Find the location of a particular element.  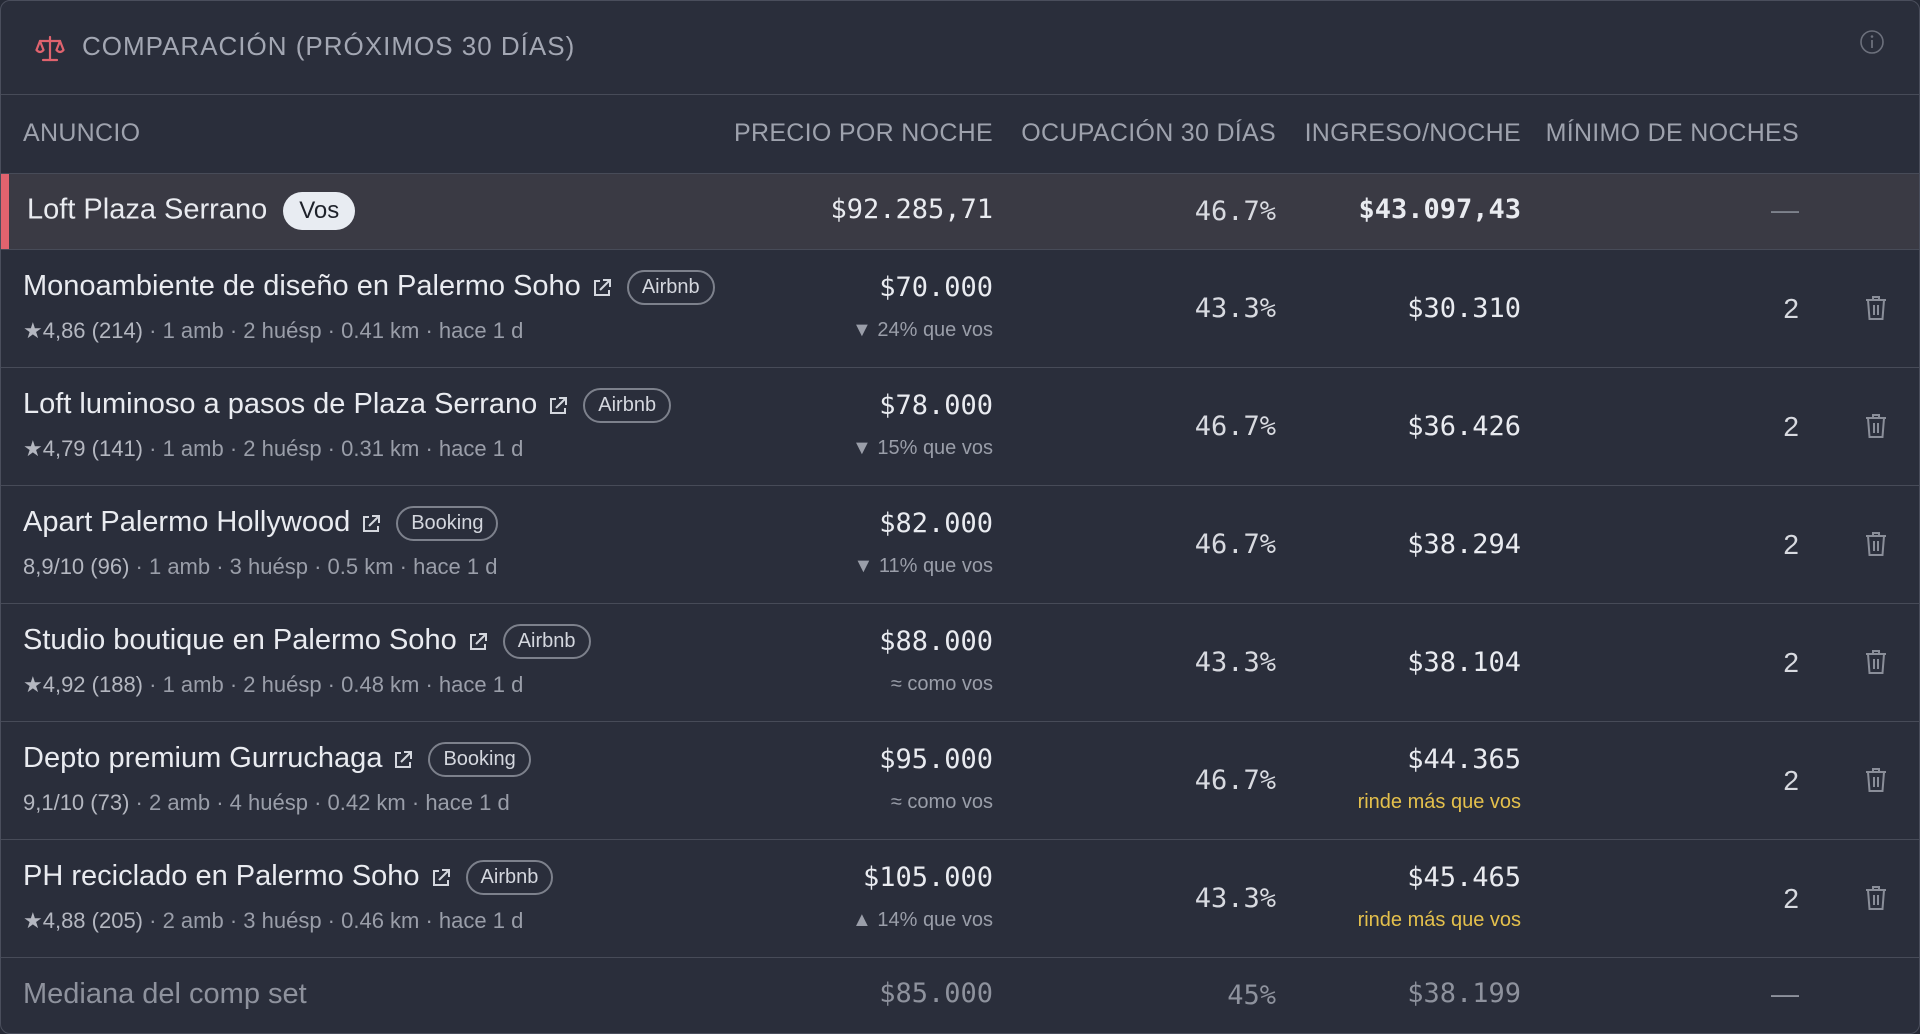

median-price: $85.000 is located at coordinates (936, 993).